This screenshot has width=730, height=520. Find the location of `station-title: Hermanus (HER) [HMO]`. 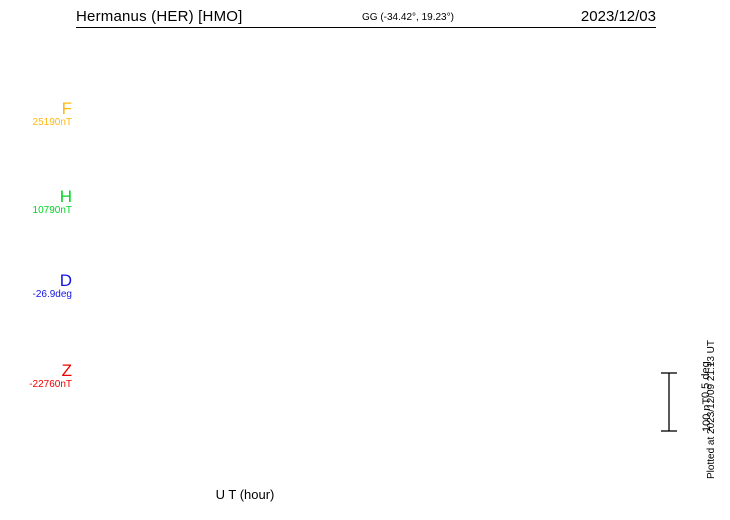

station-title: Hermanus (HER) [HMO] is located at coordinates (159, 16).